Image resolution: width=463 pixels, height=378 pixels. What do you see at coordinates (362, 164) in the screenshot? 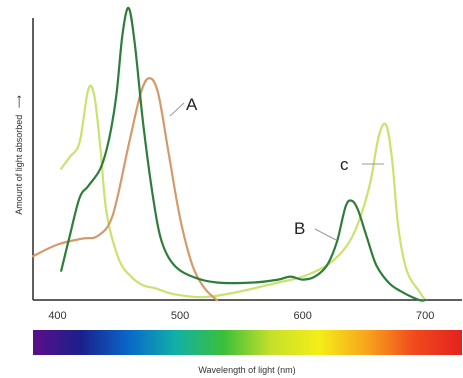
I see `series-label-c: c` at bounding box center [362, 164].